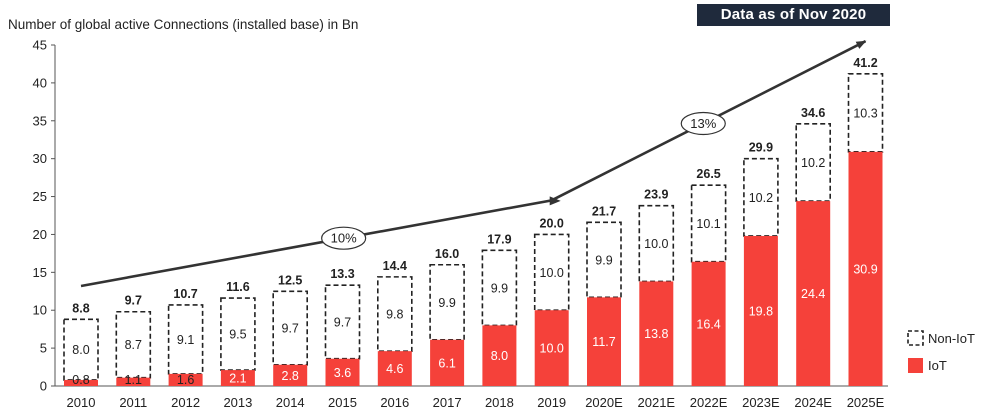 This screenshot has width=990, height=419. What do you see at coordinates (342, 274) in the screenshot?
I see `data-label-total: 13.3` at bounding box center [342, 274].